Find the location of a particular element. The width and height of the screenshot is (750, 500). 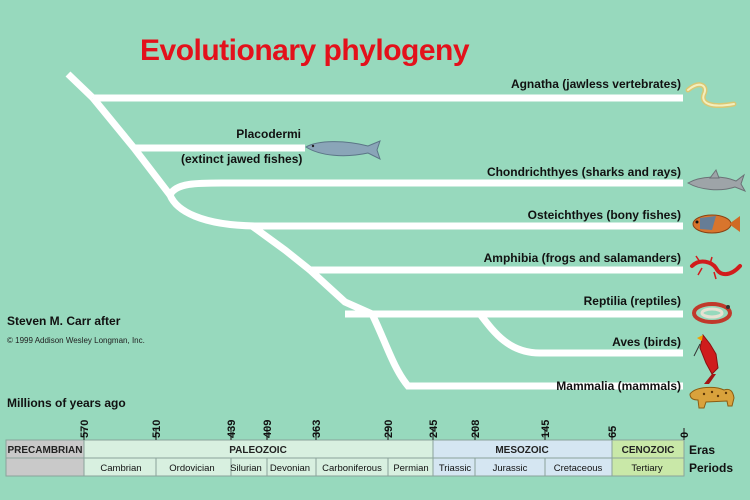

period-silurian: Silurian is located at coordinates (246, 468).